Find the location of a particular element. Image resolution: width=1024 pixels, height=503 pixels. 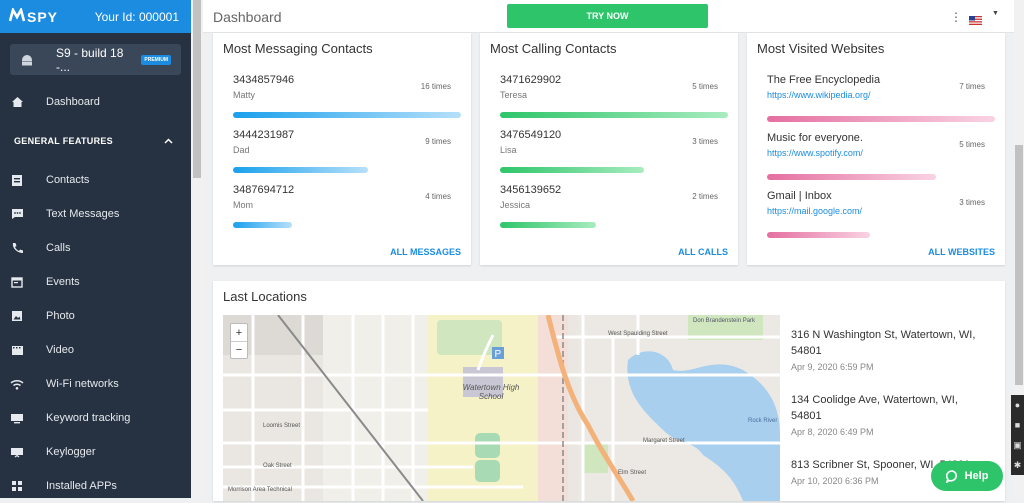

map-label: West Spaulding Street is located at coordinates (638, 334).